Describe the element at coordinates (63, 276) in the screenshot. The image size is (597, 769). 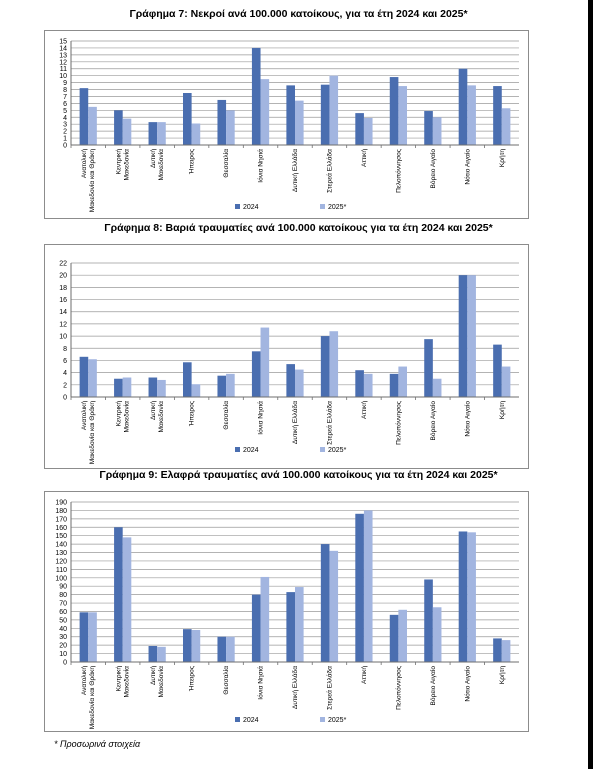
I see `chart-8-ytick-label: 20` at that location.